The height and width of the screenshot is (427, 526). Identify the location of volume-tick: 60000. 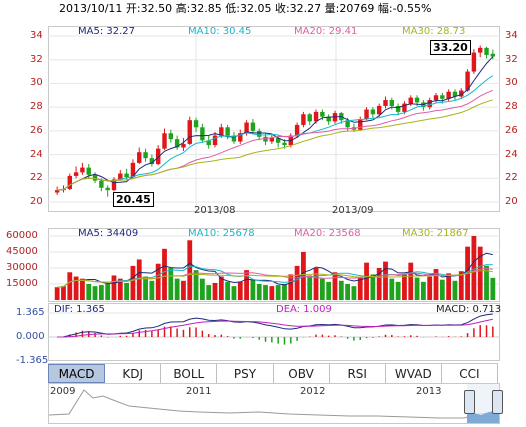
(22, 235).